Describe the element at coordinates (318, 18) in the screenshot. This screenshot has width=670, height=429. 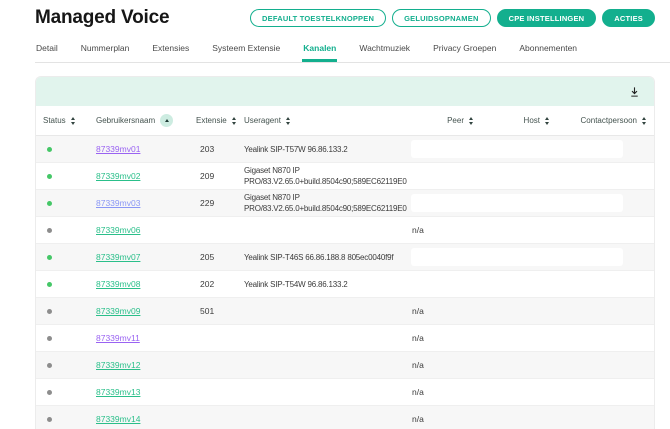
I see `action-button-default-toestelknoppen: DEFAULT TOESTELKNOPPEN` at that location.